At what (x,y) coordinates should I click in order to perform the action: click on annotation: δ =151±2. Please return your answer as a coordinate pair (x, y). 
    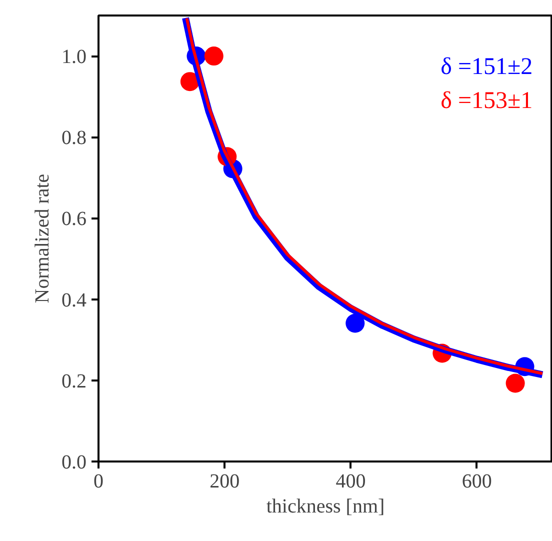
    Looking at the image, I should click on (486, 67).